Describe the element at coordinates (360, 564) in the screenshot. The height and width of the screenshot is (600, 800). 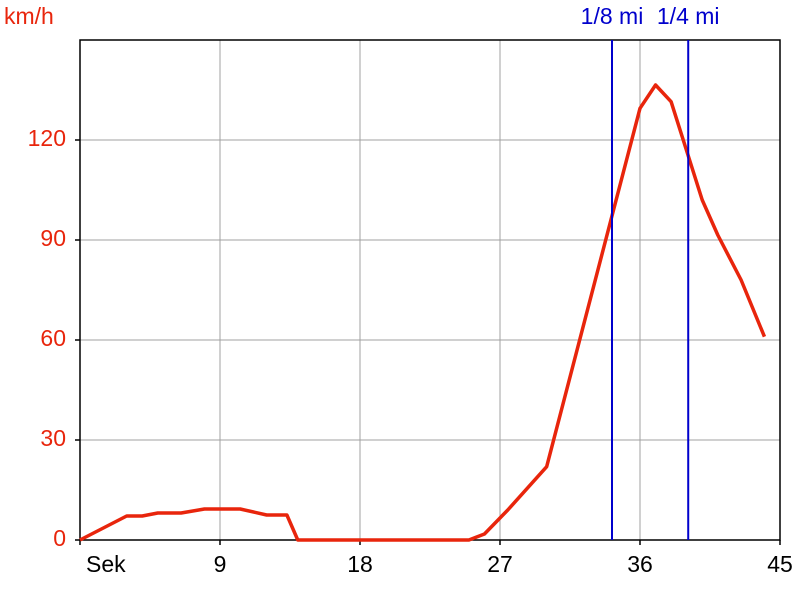
I see `x-tick-label: 18` at that location.